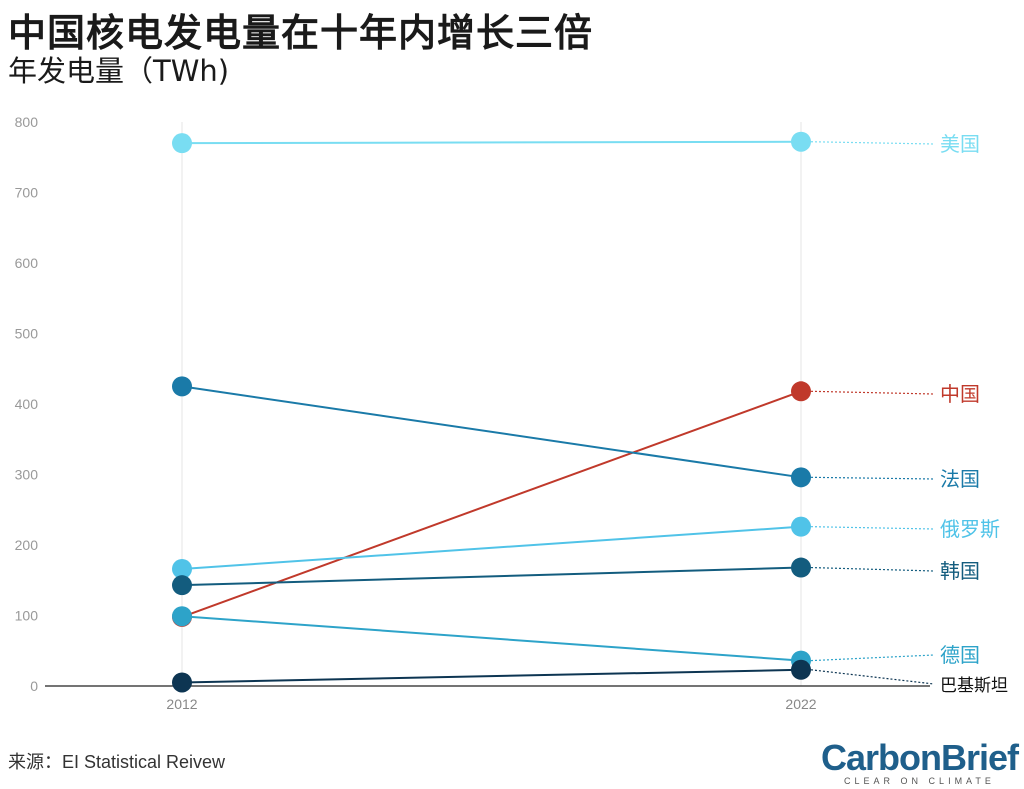 The height and width of the screenshot is (789, 1024). Describe the element at coordinates (872, 658) in the screenshot. I see `leader-line-germany` at that location.